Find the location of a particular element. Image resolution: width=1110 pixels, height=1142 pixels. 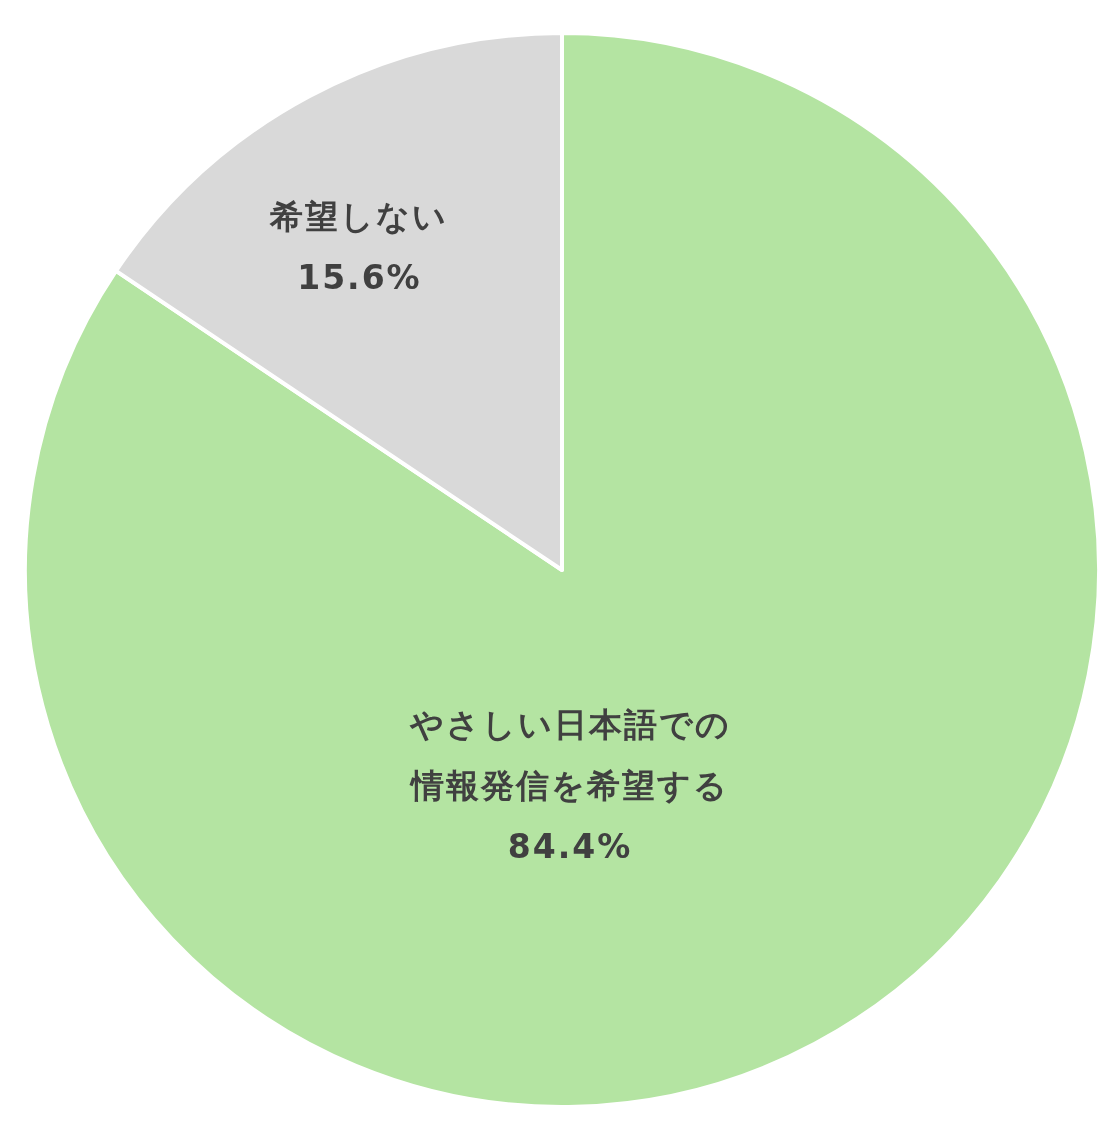

slice-label: やさしい日本語での情報発信を希望する is located at coordinates (570, 754).